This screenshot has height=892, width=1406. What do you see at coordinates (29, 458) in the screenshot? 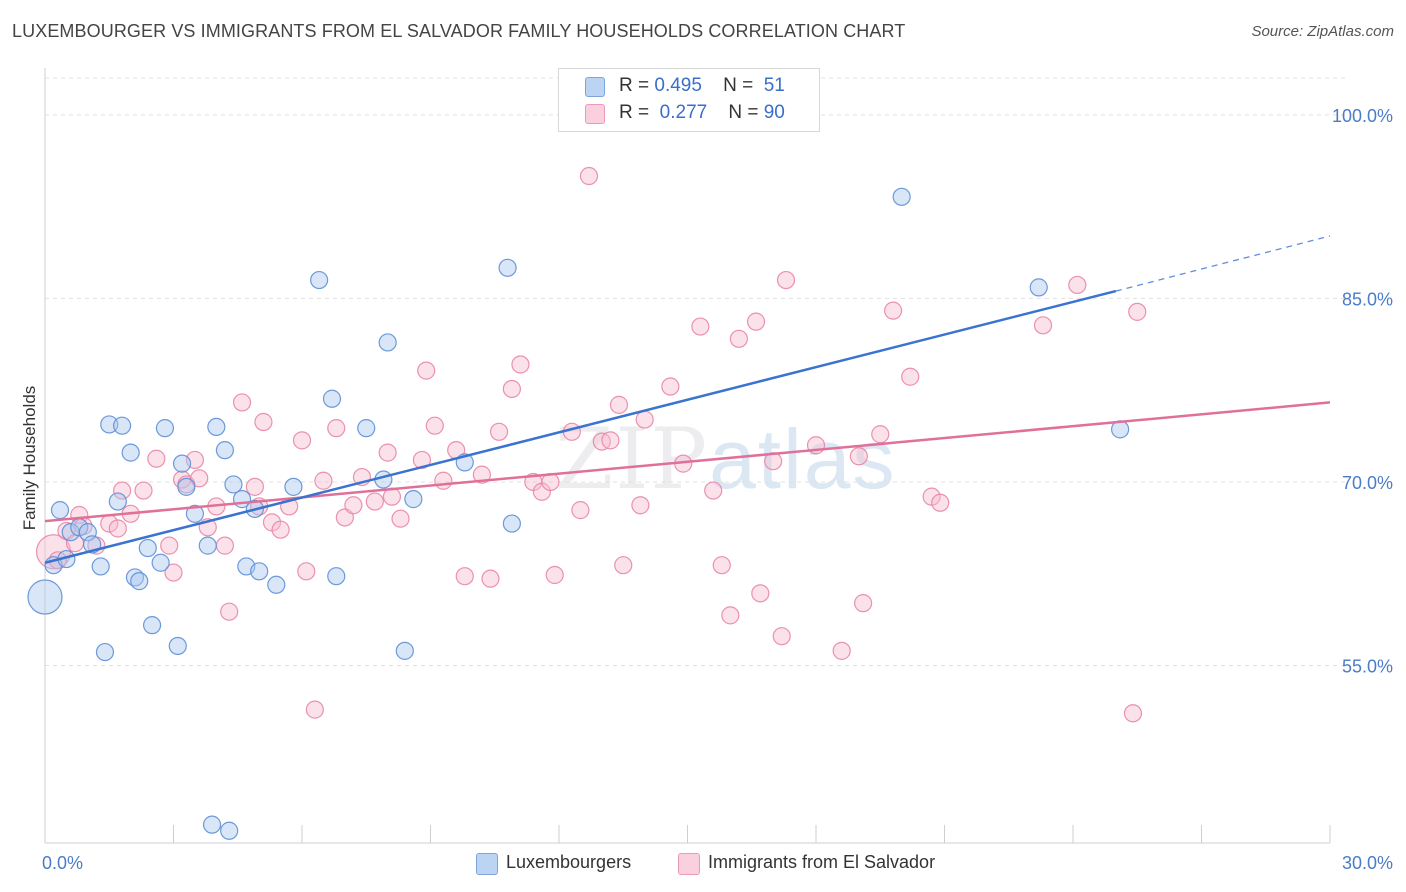
I see `y-axis-title: Family Households` at bounding box center [29, 458].